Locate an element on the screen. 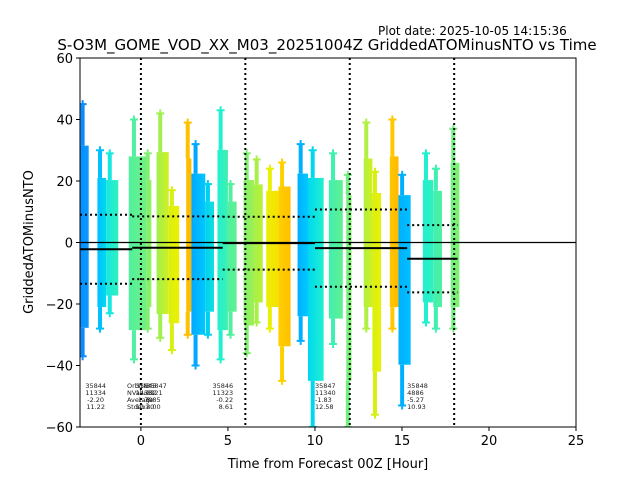 Image resolution: width=640 pixels, height=480 pixels. stat-label: 12.58 is located at coordinates (324, 407).